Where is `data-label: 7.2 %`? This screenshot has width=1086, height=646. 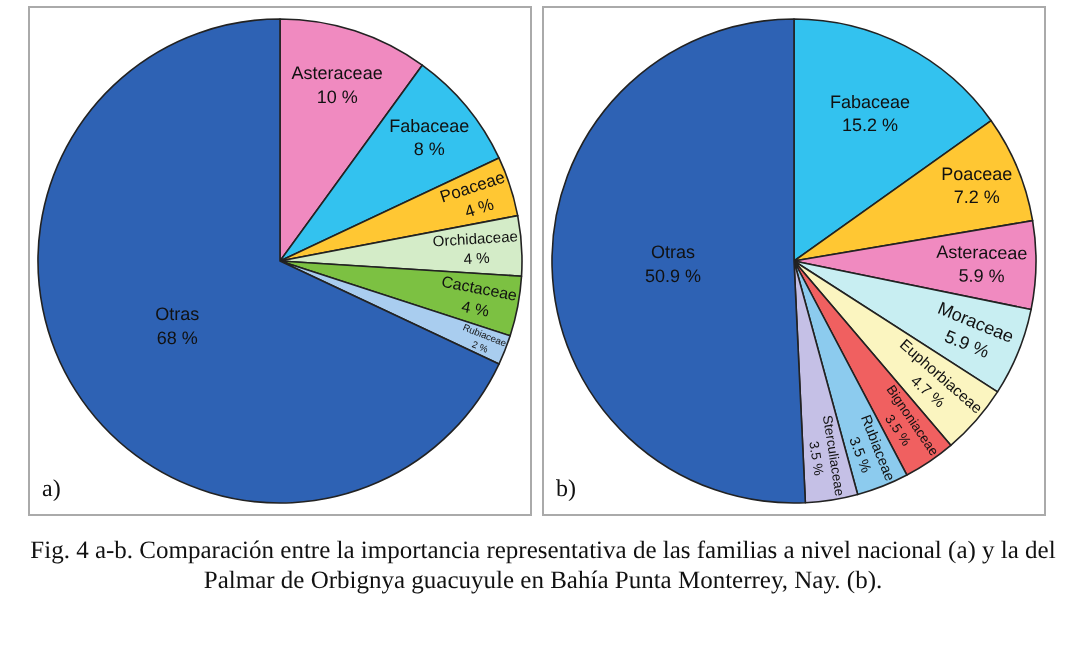
data-label: 7.2 % is located at coordinates (976, 196).